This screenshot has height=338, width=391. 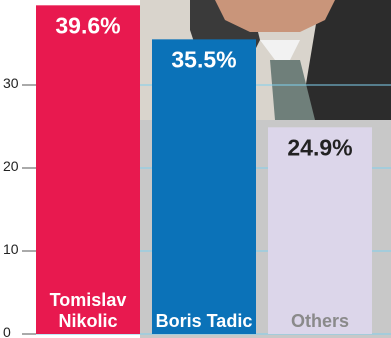 What do you see at coordinates (280, 50) in the screenshot?
I see `collar` at bounding box center [280, 50].